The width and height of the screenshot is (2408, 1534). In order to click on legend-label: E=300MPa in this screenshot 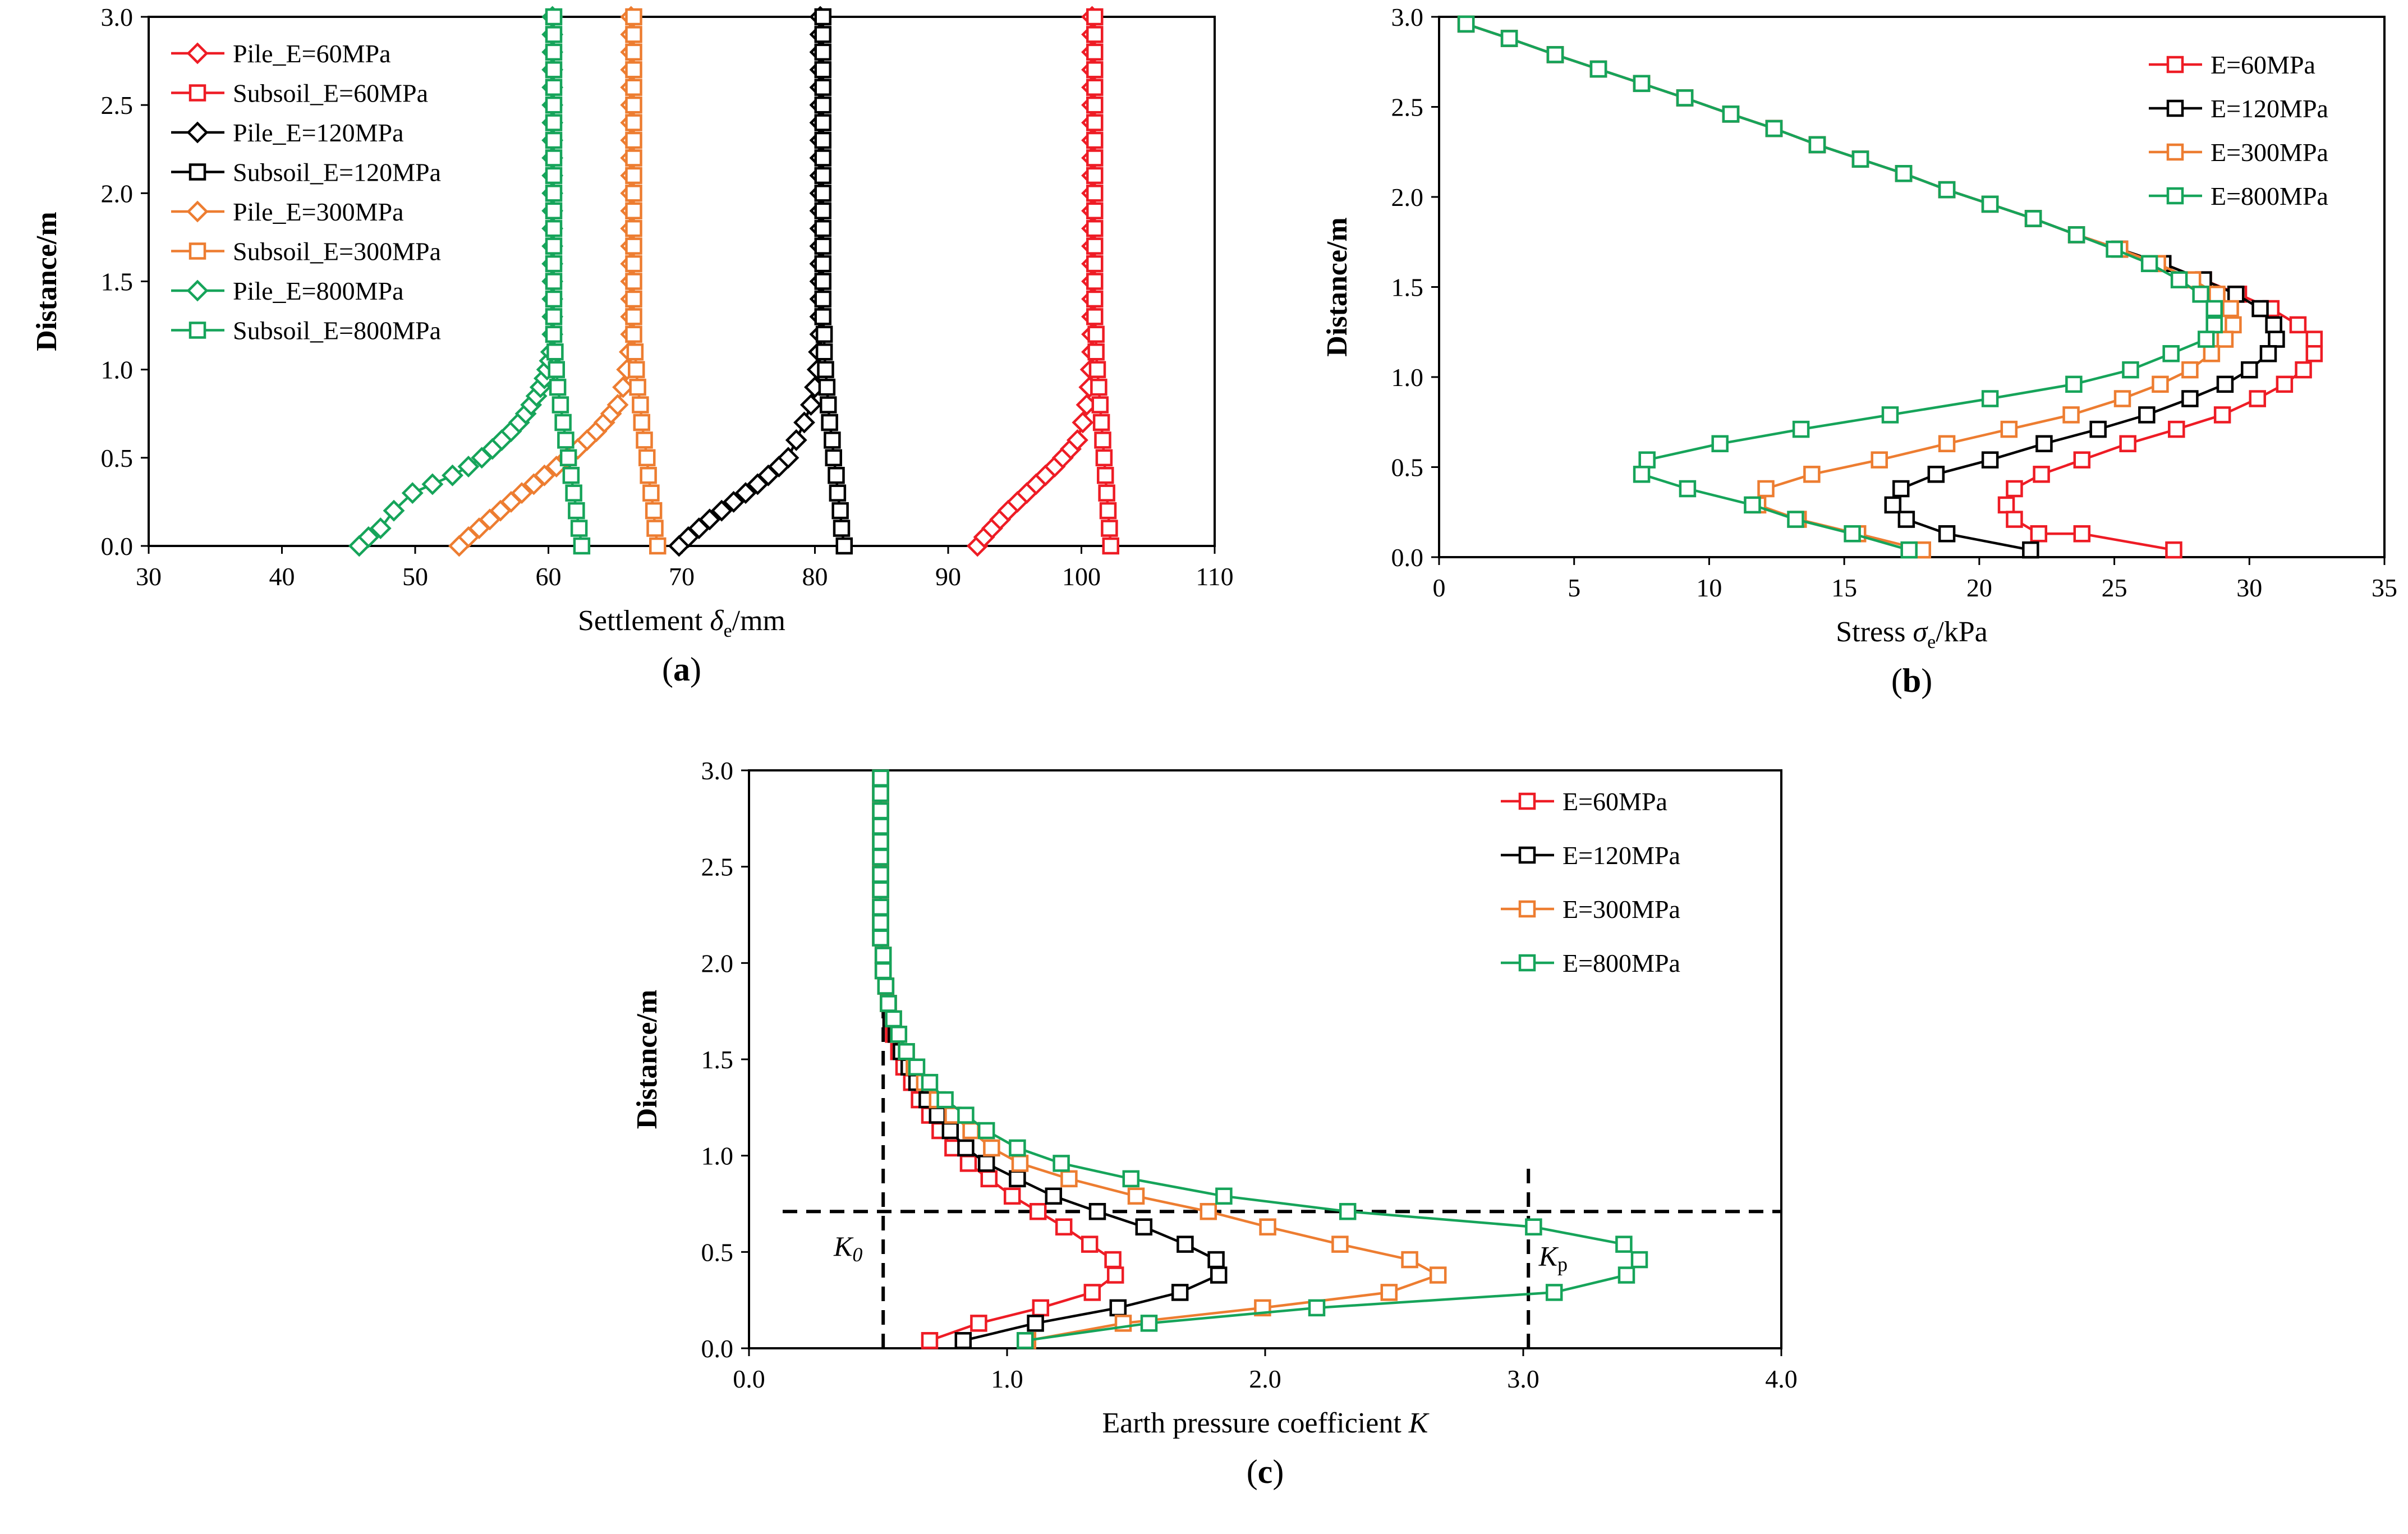, I will do `click(1621, 910)`.